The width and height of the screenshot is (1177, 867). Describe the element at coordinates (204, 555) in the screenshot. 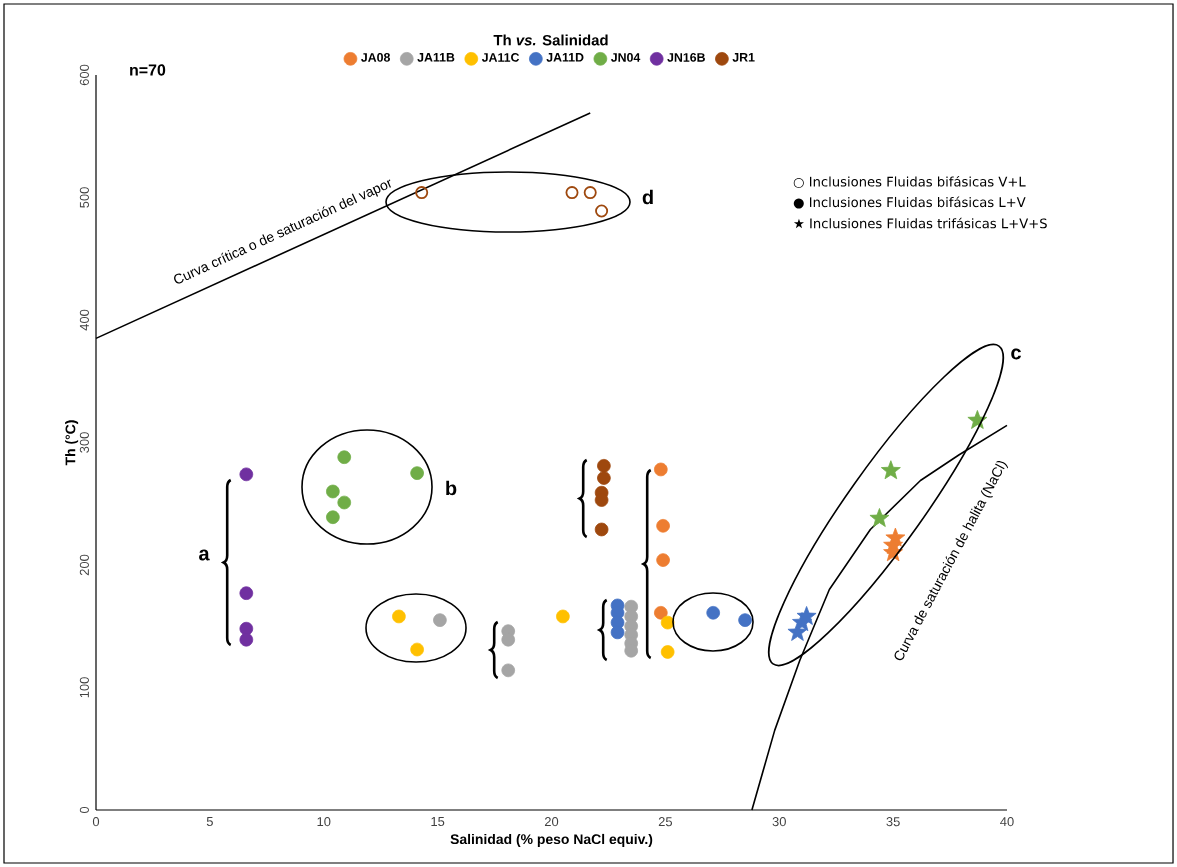

I see `annotation: a` at that location.